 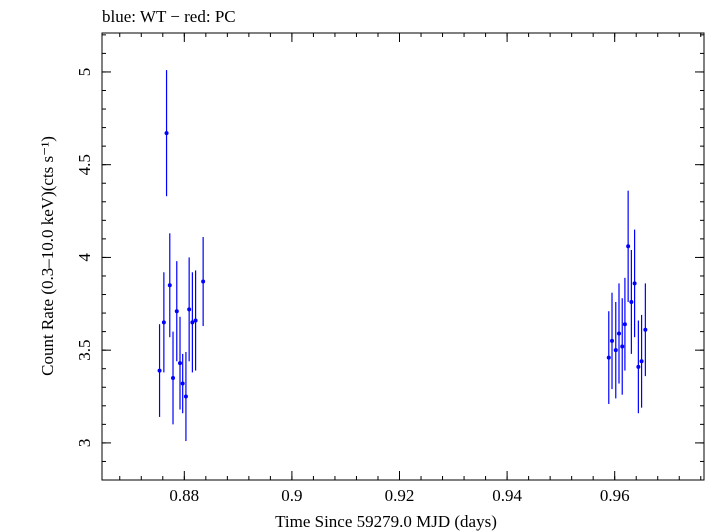 What do you see at coordinates (507, 495) in the screenshot?
I see `x-tick-label: 0.94` at bounding box center [507, 495].